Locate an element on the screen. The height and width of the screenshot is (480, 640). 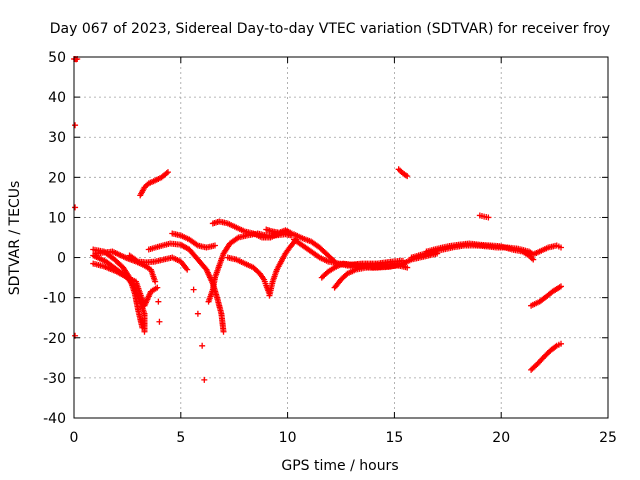
series-s3 is located at coordinates (154, 184).